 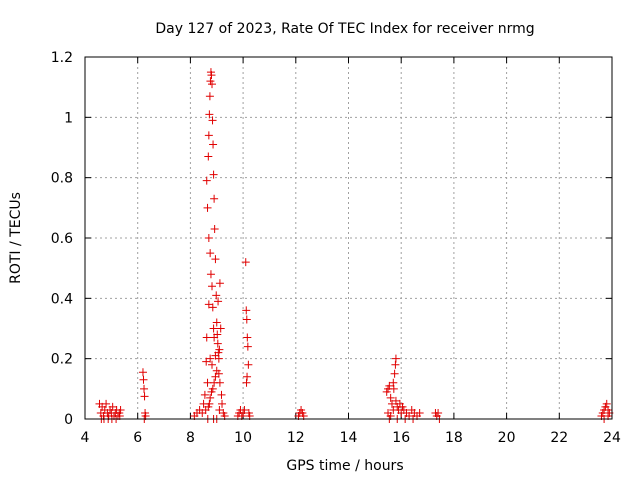 What do you see at coordinates (62, 58) in the screenshot?
I see `y-tick-label: 1.2` at bounding box center [62, 58].